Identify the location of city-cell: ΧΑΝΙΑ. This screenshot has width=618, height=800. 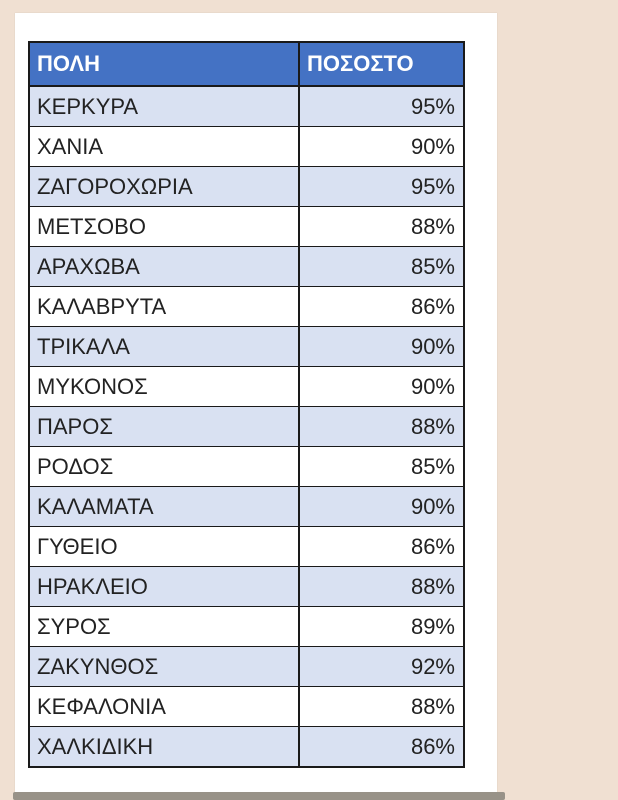
(164, 146).